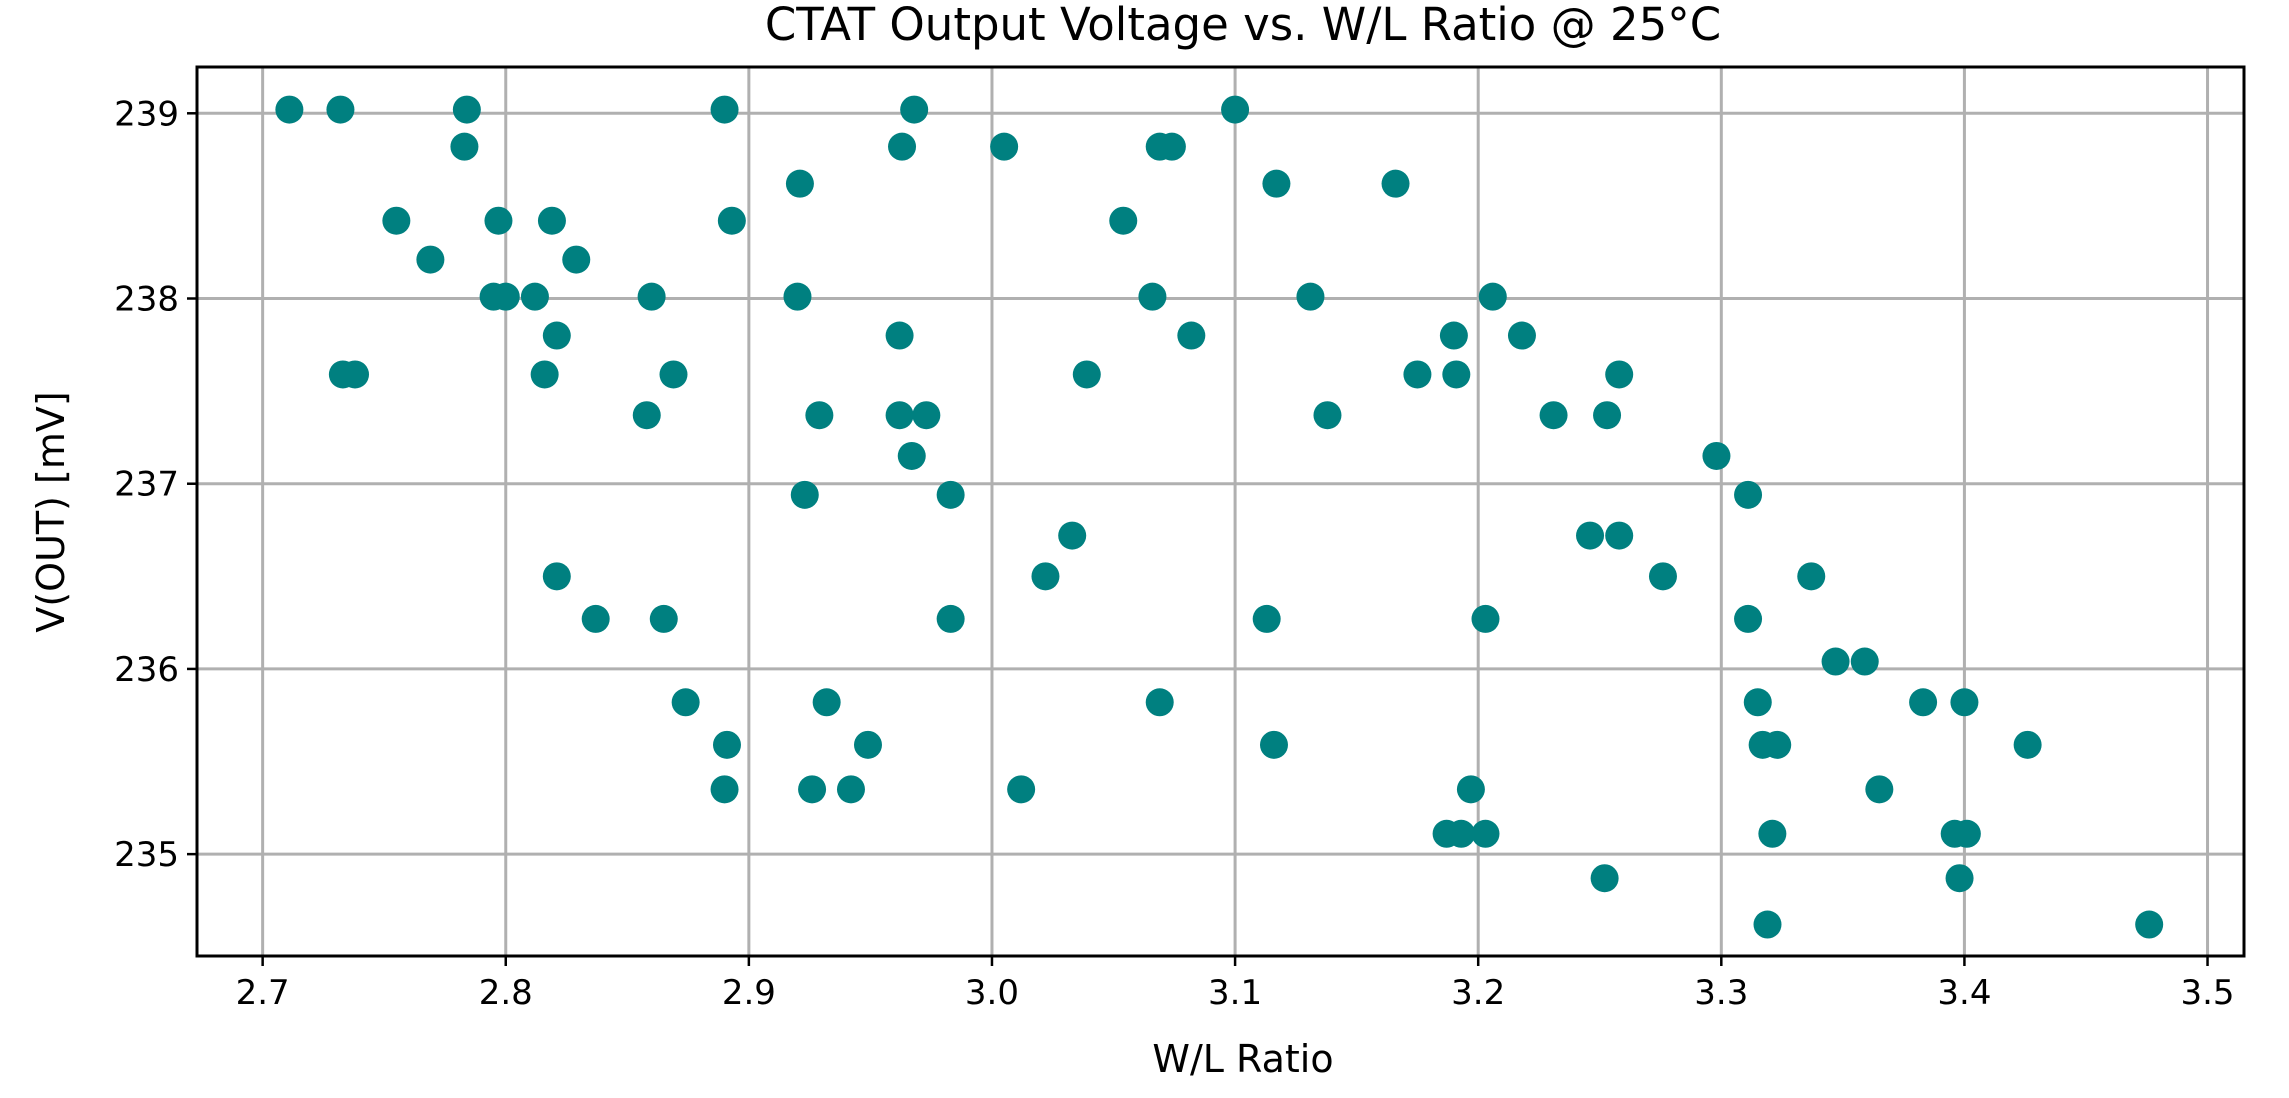 The height and width of the screenshot is (1098, 2289). Describe the element at coordinates (263, 993) in the screenshot. I see `x-tick-label: 2.7` at that location.